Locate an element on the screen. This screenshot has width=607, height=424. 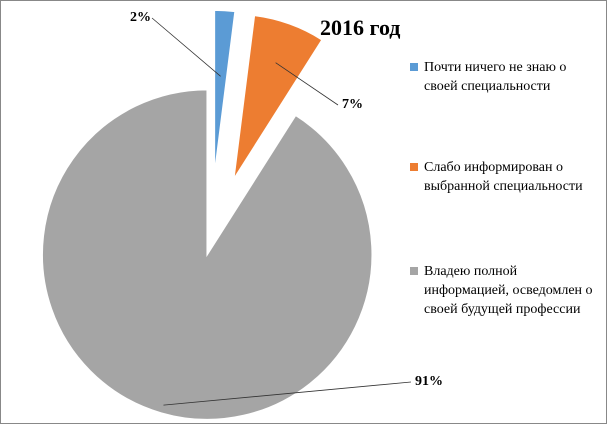
chart-title: 2016 год is located at coordinates (360, 27).